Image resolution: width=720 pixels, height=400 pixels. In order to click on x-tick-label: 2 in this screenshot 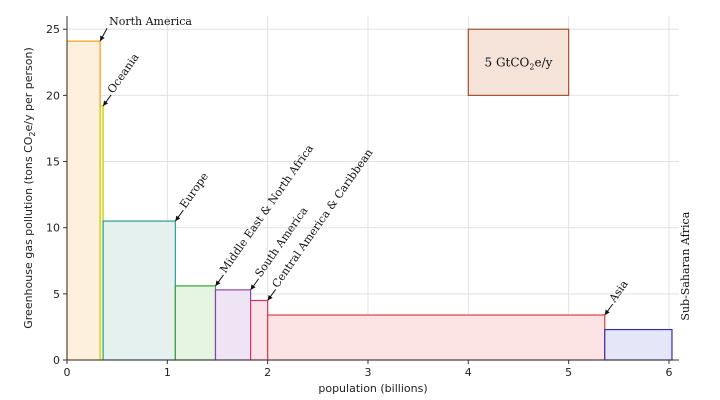, I will do `click(267, 372)`.